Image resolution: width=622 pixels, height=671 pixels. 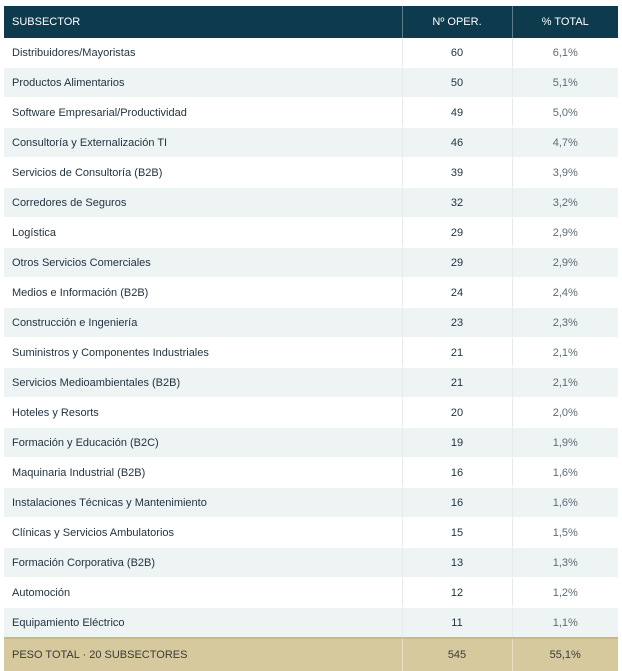 What do you see at coordinates (456, 112) in the screenshot?
I see `operations-count: 49` at bounding box center [456, 112].